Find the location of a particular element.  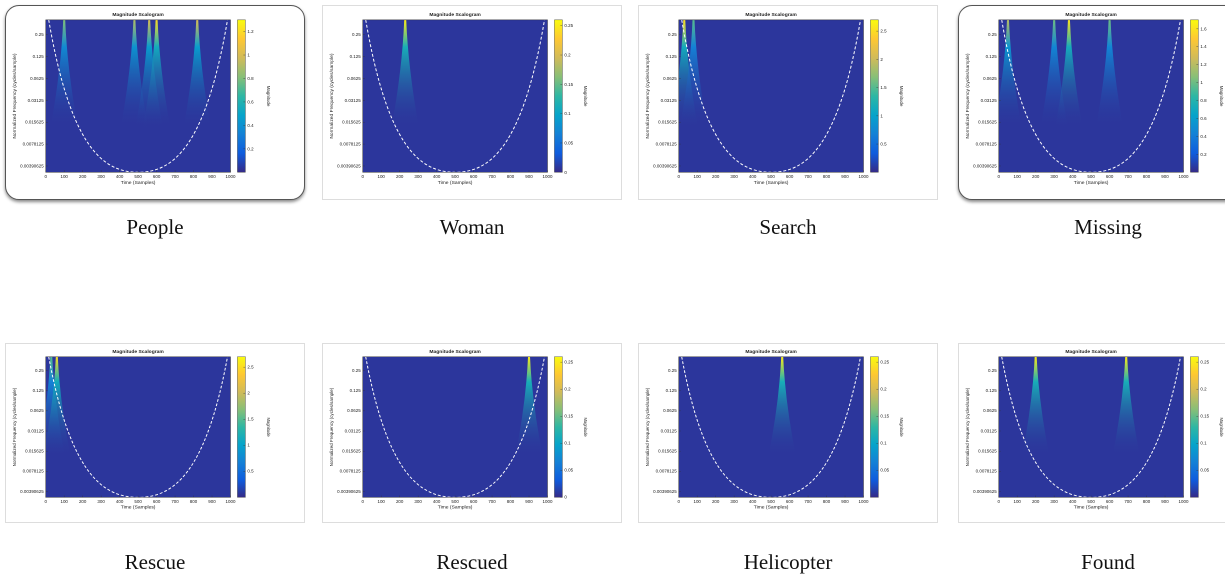

x-tick-label: 0 is located at coordinates (678, 501).